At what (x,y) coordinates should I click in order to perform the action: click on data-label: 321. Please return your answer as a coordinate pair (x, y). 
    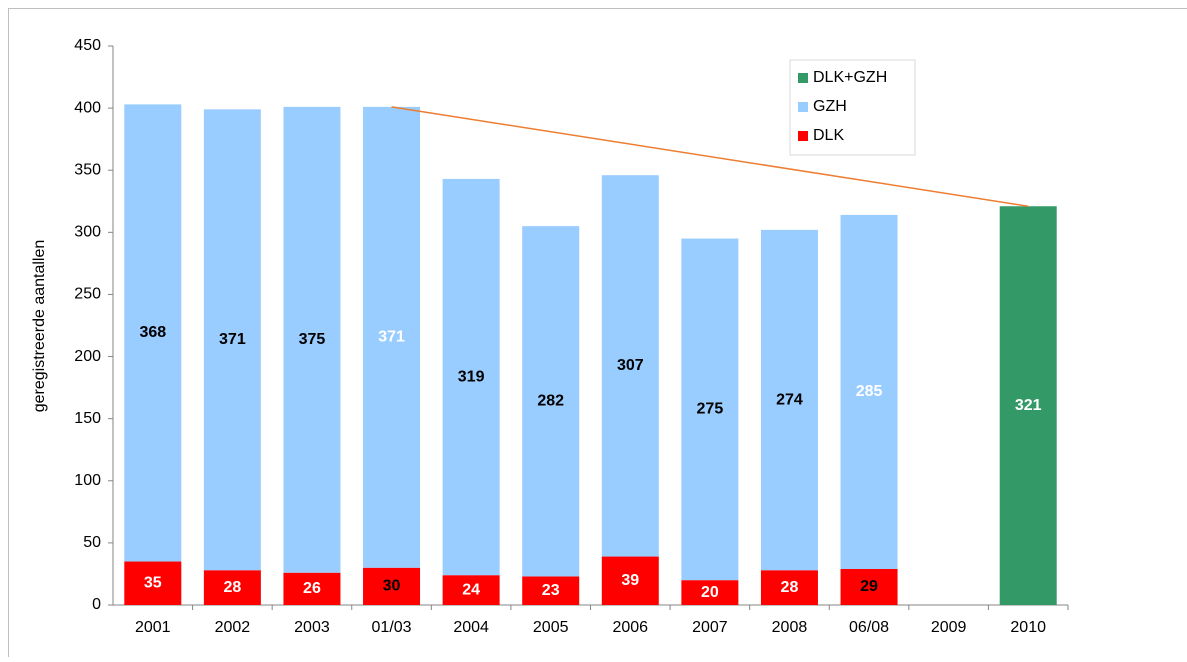
    Looking at the image, I should click on (1028, 405).